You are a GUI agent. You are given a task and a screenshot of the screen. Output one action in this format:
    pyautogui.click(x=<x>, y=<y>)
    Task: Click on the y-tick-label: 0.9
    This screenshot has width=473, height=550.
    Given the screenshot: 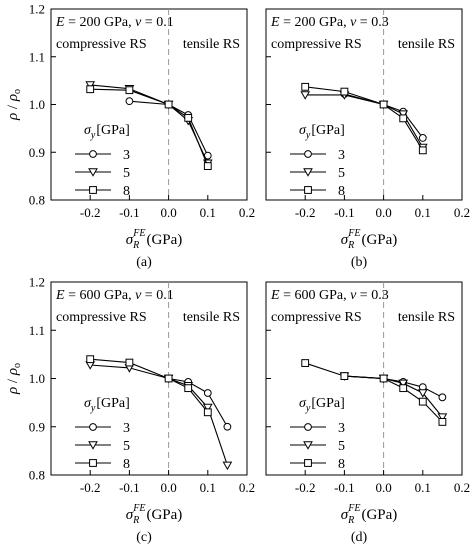 What is the action you would take?
    pyautogui.click(x=37, y=426)
    